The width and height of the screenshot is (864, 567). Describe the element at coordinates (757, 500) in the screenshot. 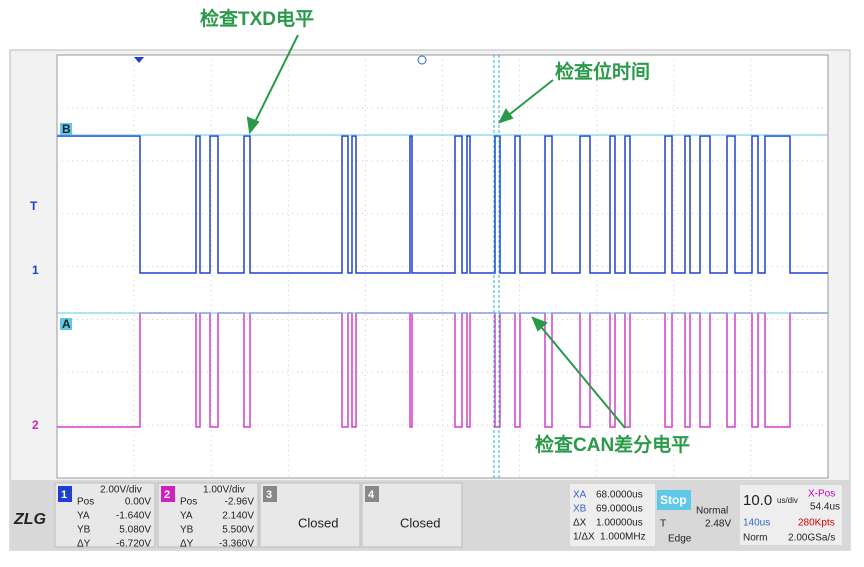

I see `time-scale: 10.0` at that location.